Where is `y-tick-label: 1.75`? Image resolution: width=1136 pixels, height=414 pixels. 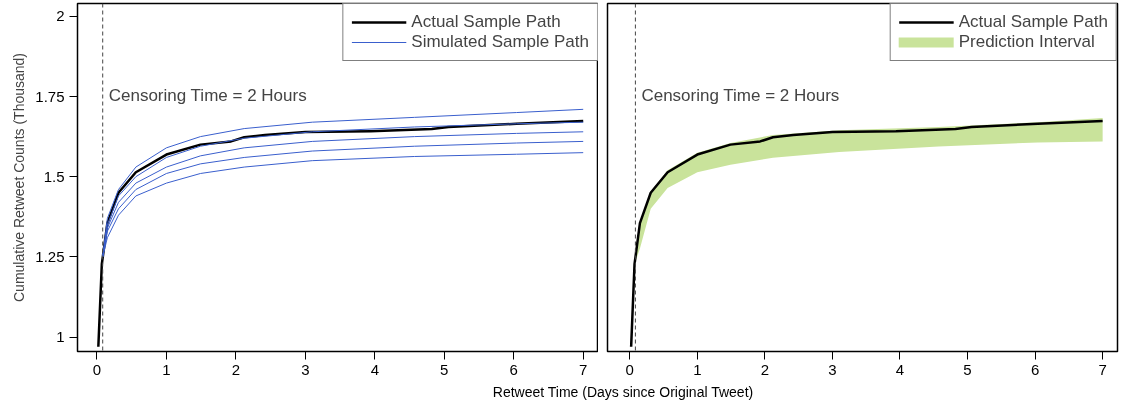 y-tick-label: 1.75 is located at coordinates (50, 96).